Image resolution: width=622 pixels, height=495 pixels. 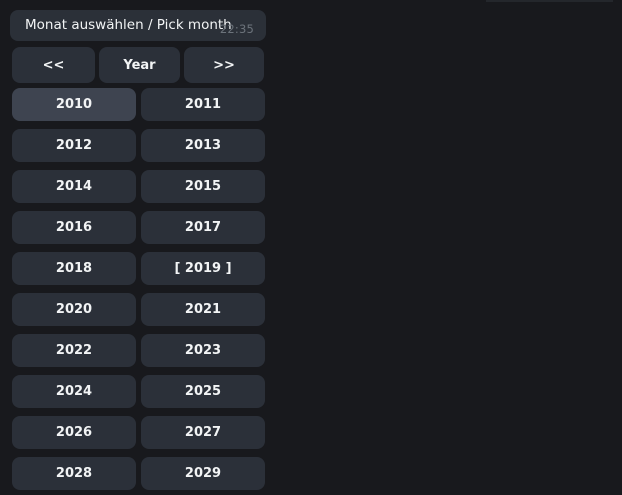 What do you see at coordinates (203, 309) in the screenshot?
I see `year-button: 2021` at bounding box center [203, 309].